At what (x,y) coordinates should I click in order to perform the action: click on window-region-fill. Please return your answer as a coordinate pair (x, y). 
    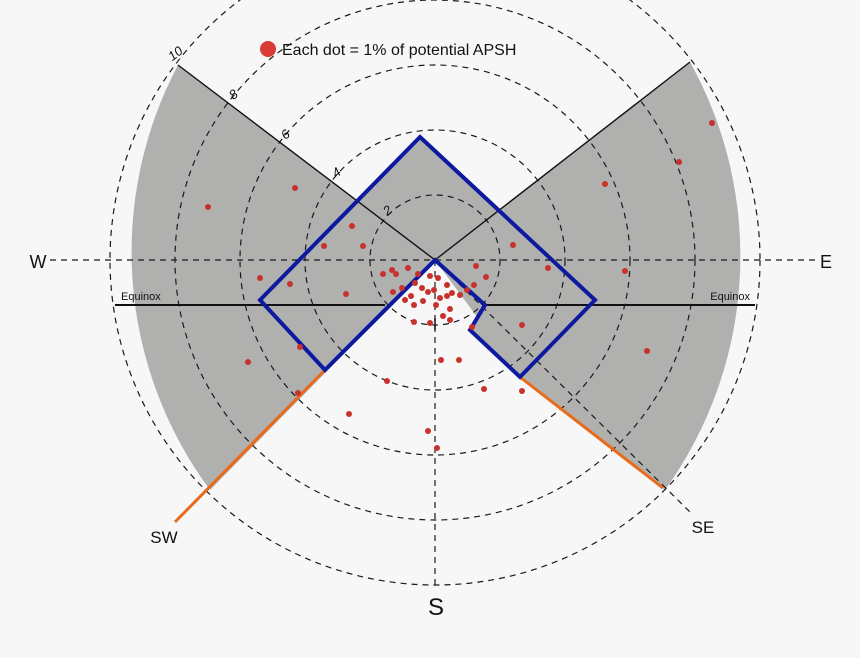
    Looking at the image, I should click on (427, 257).